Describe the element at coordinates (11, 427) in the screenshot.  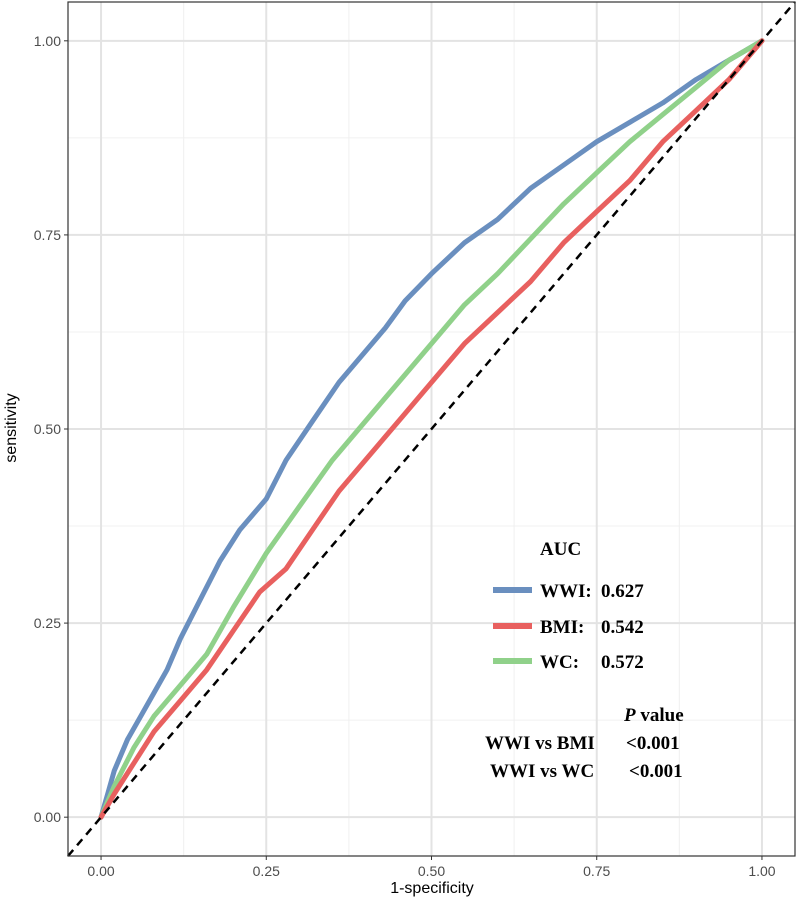
I see `y-axis-title: sensitivity` at that location.